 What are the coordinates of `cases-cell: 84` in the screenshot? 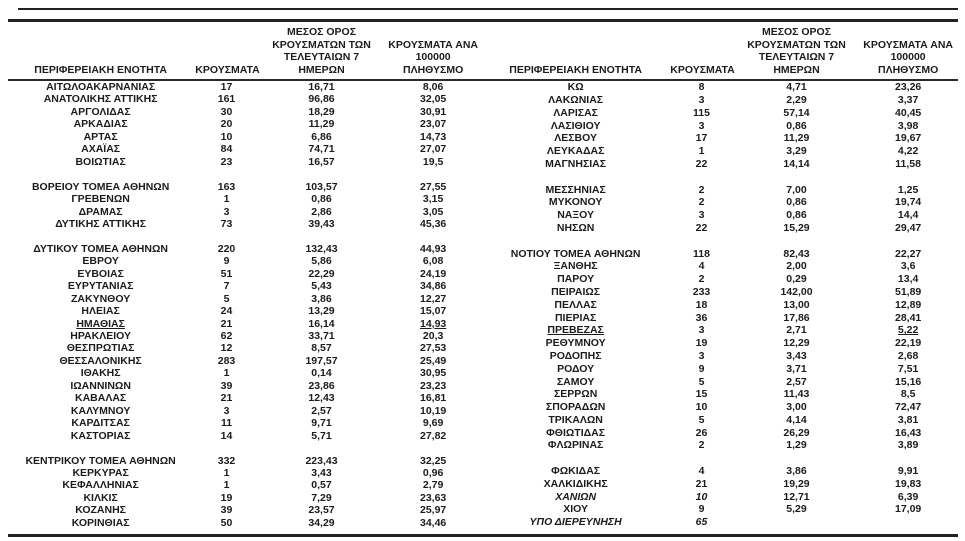 It's located at (226, 149).